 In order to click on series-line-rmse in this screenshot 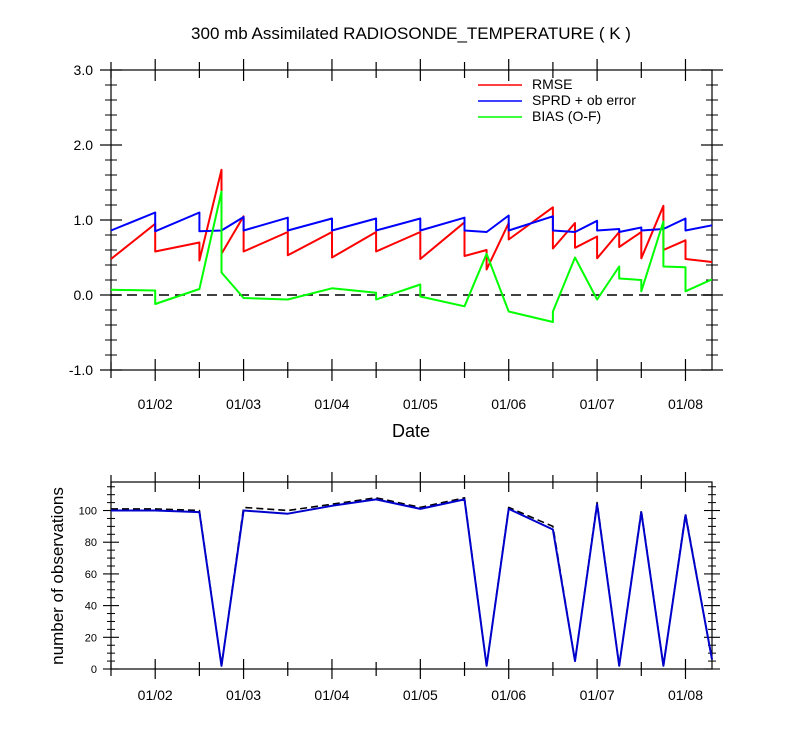, I will do `click(411, 219)`.